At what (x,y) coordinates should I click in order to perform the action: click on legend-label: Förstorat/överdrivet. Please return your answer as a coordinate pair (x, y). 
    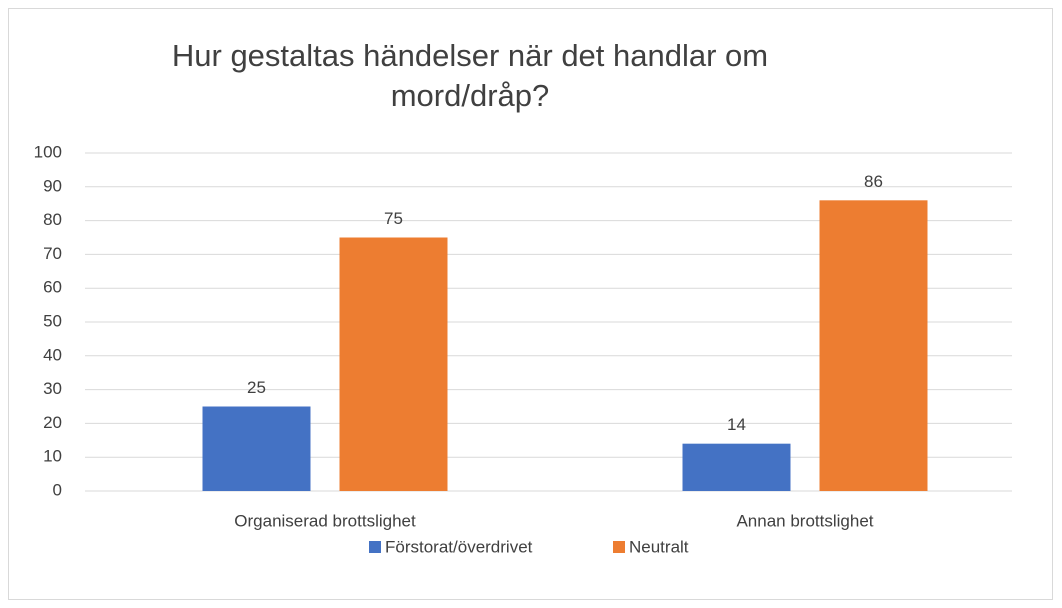
    Looking at the image, I should click on (459, 546).